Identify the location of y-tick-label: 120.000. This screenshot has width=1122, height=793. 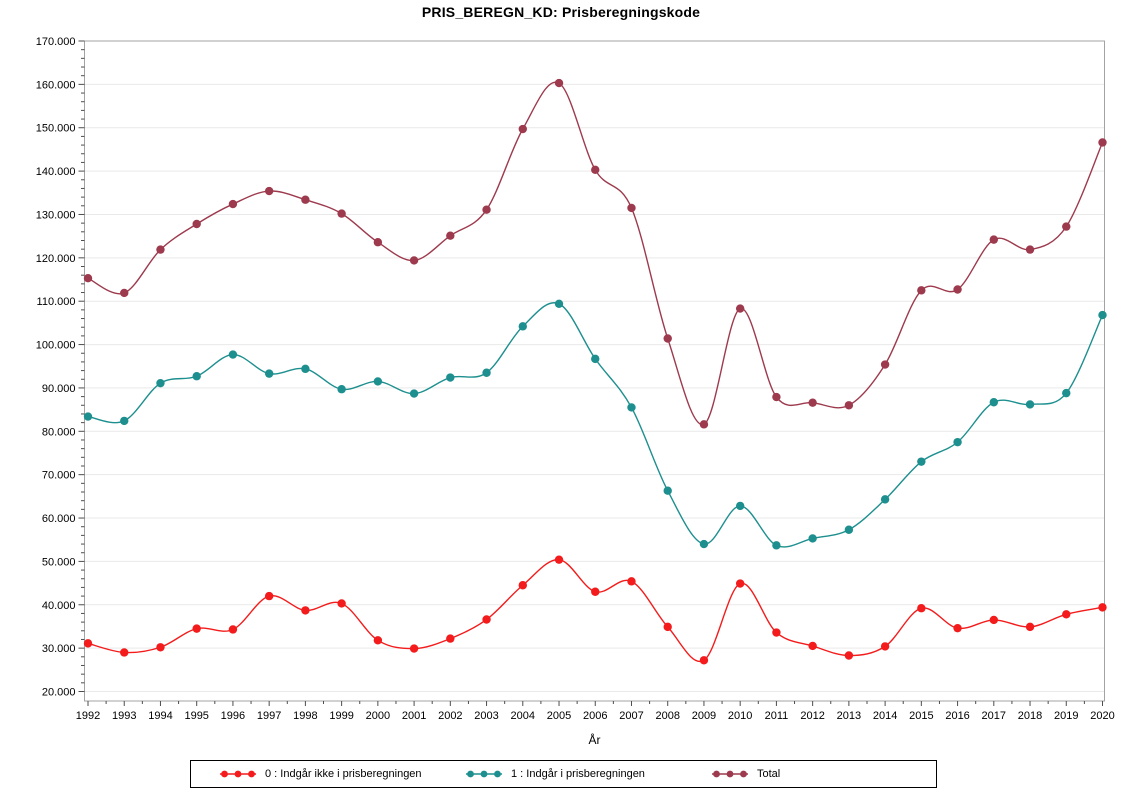
(56, 259).